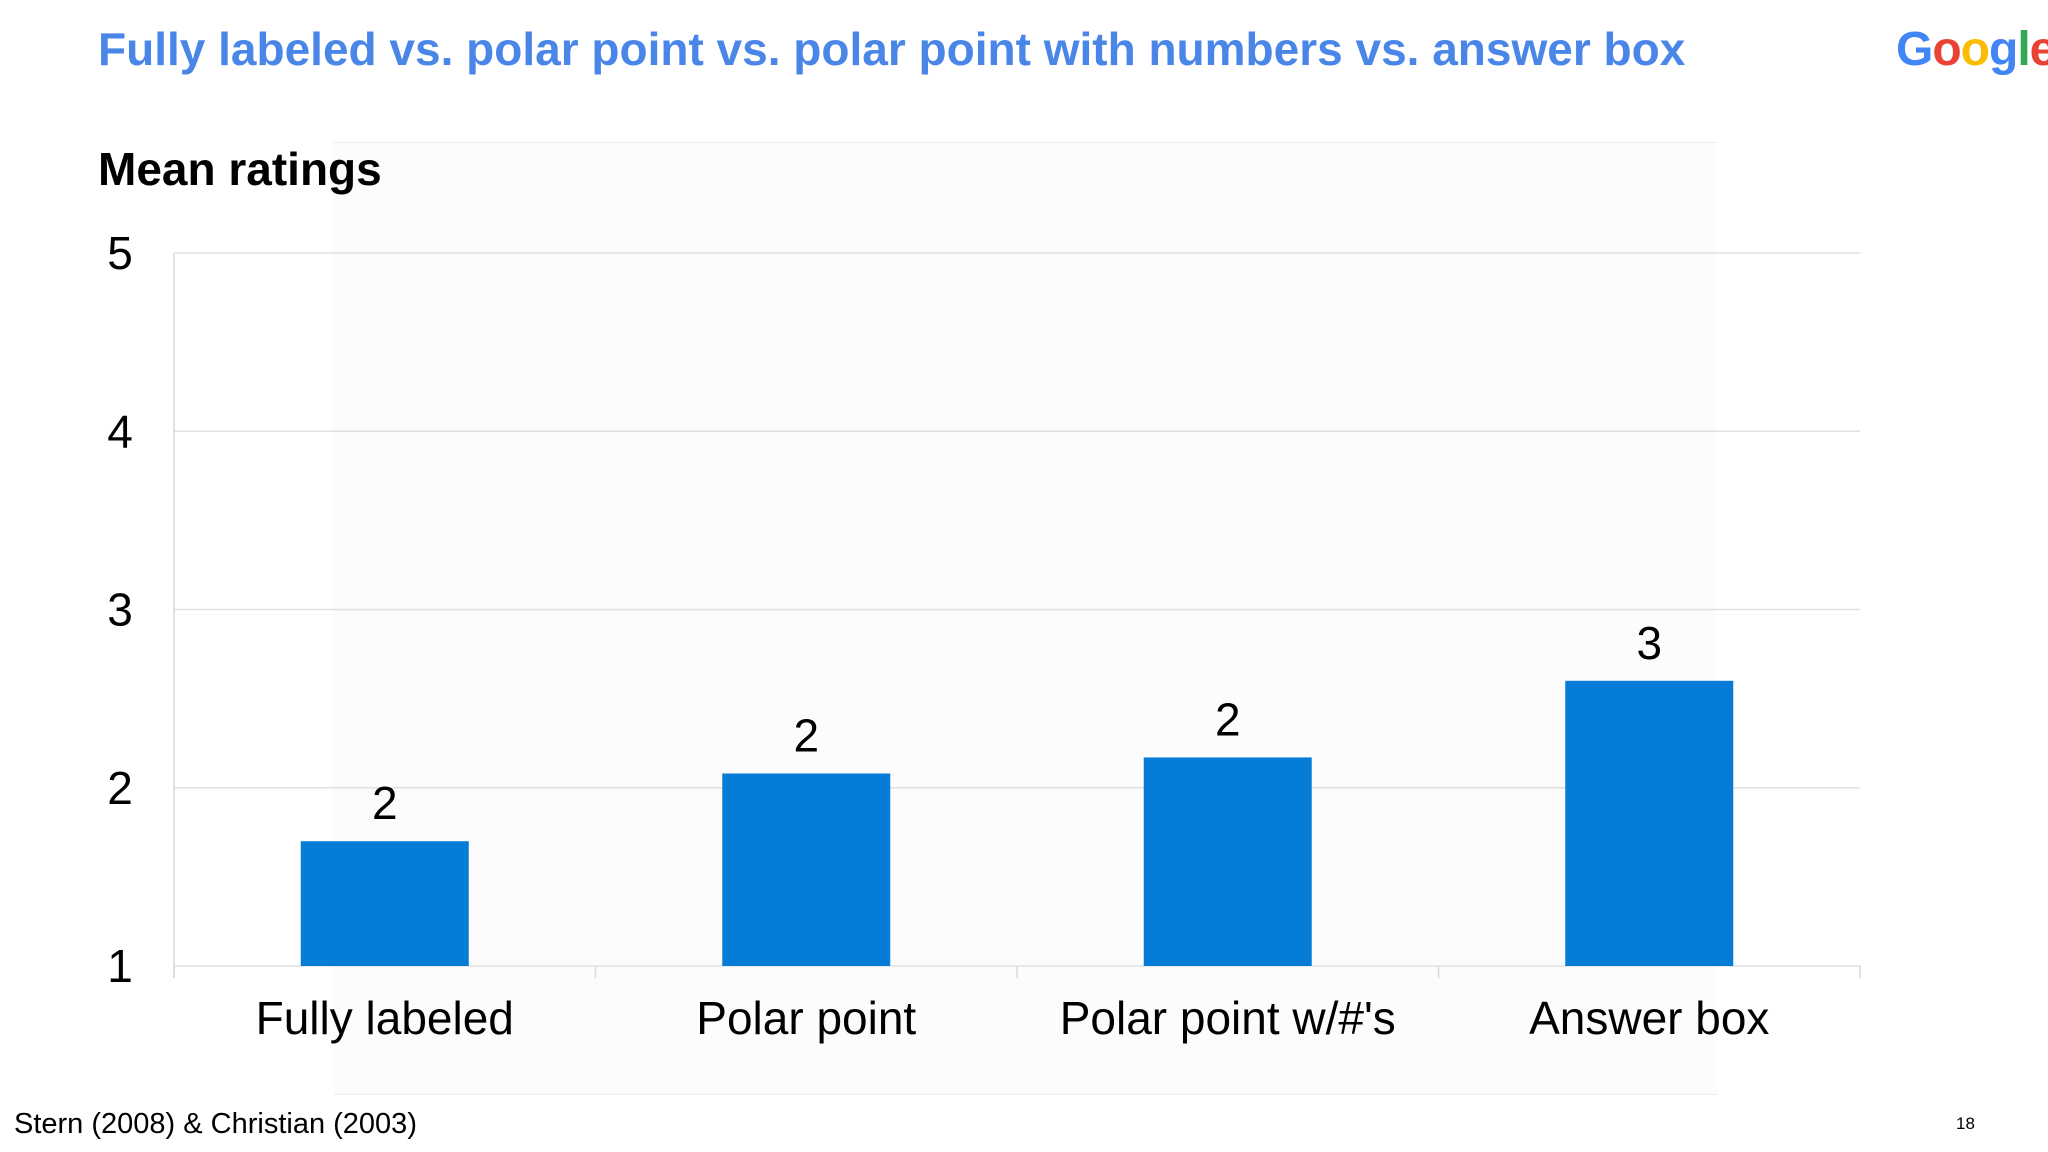  I want to click on logo-letter: g, so click(2003, 49).